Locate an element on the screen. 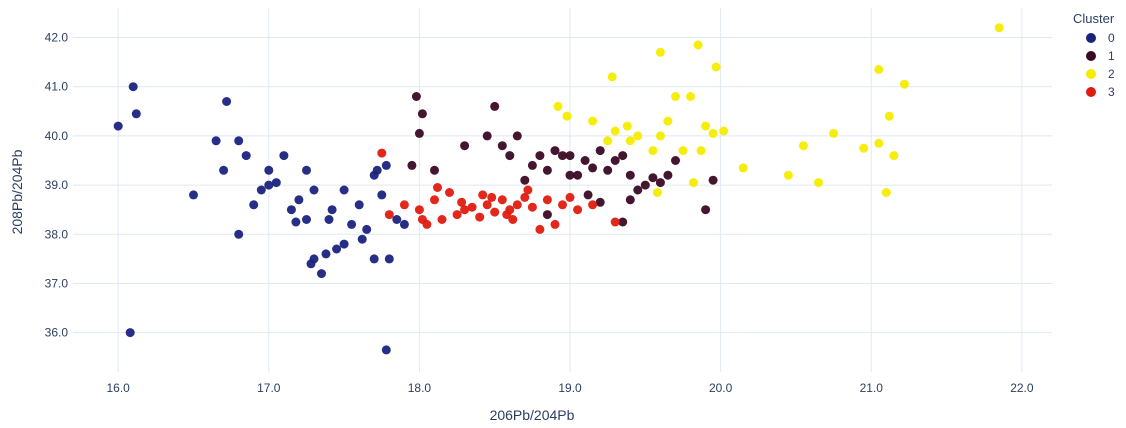 Image resolution: width=1126 pixels, height=428 pixels. legend-label: 2 is located at coordinates (1111, 74).